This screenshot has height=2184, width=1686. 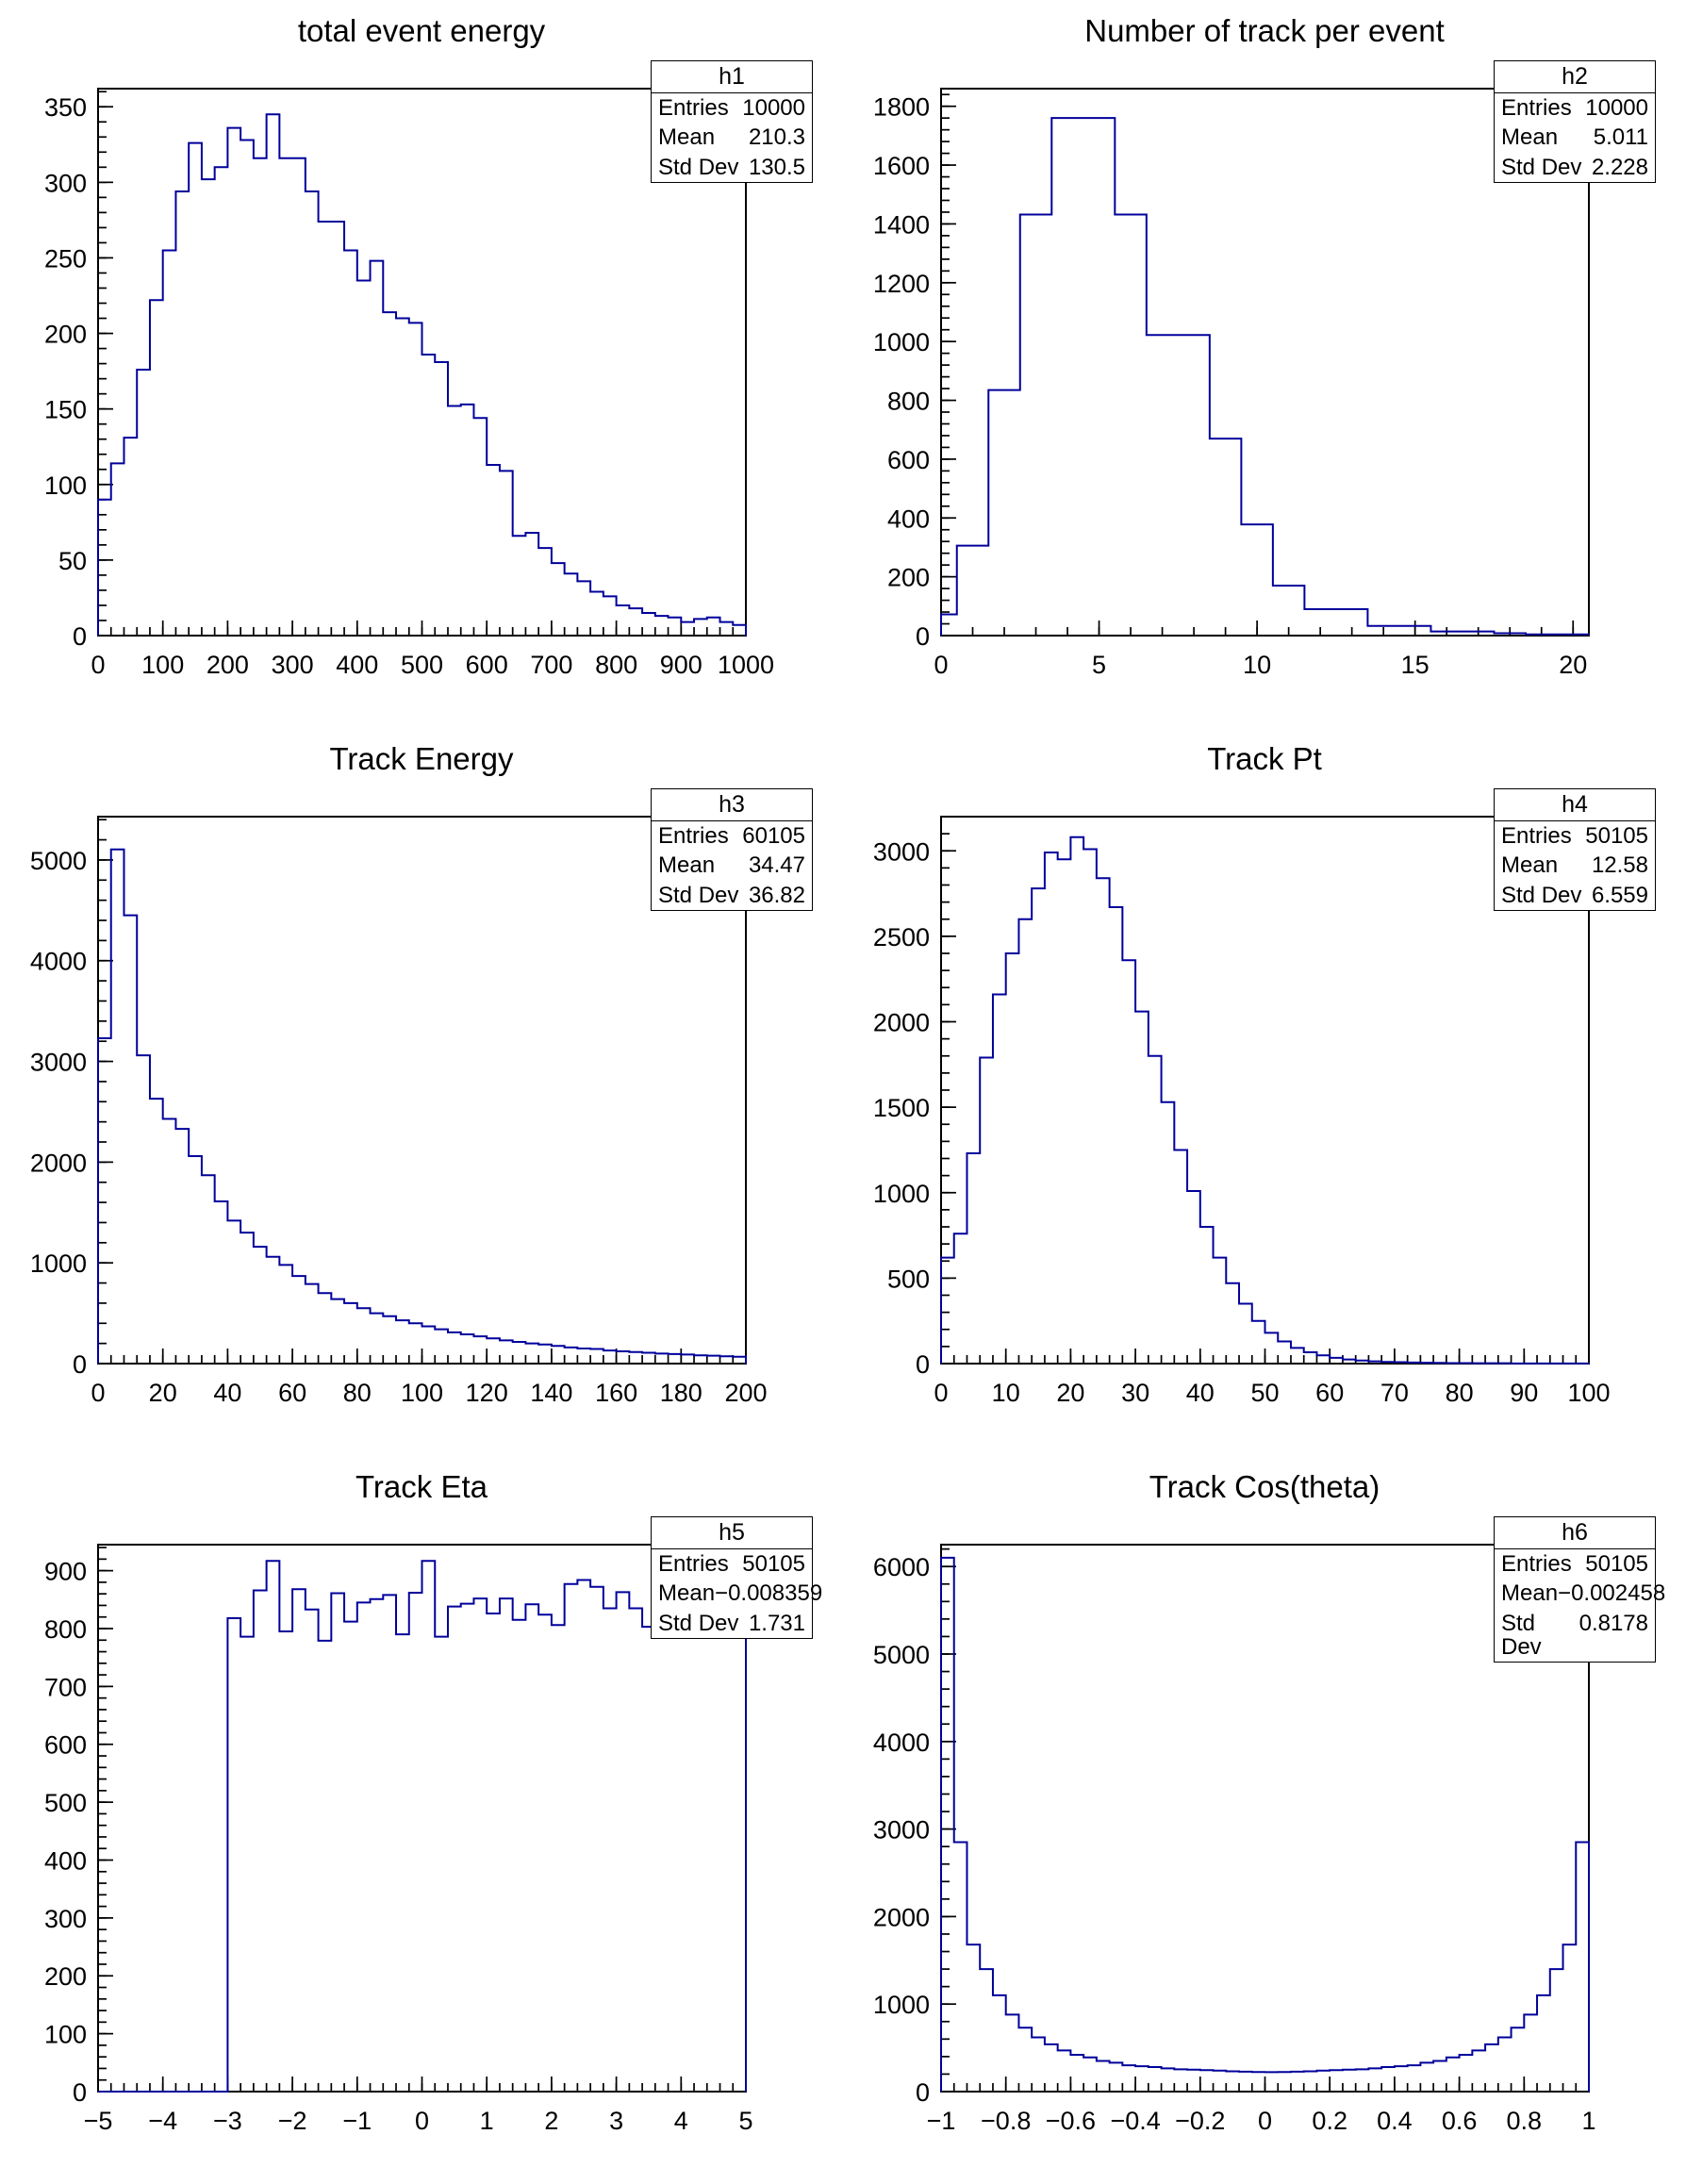 What do you see at coordinates (551, 1393) in the screenshot?
I see `x-tick-label: 140` at bounding box center [551, 1393].